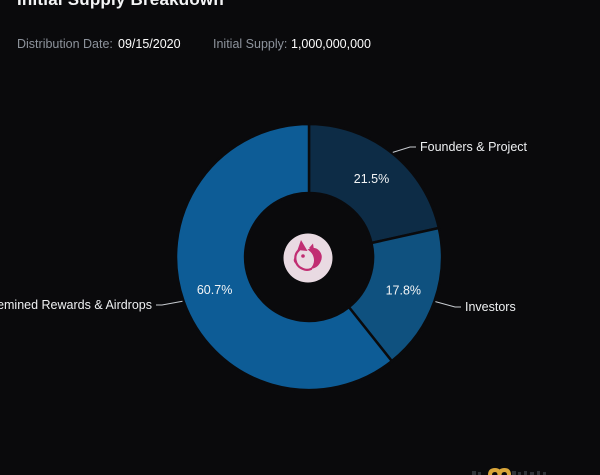  I want to click on slice-callout-label-founders-project: Founders & Project, so click(474, 147).